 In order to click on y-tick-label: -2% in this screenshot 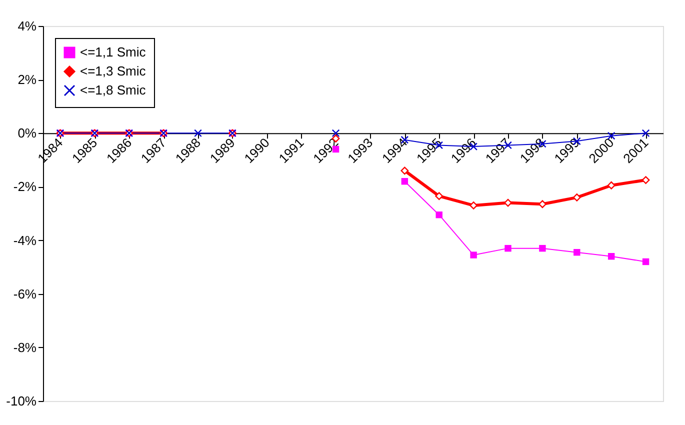, I will do `click(25, 186)`.